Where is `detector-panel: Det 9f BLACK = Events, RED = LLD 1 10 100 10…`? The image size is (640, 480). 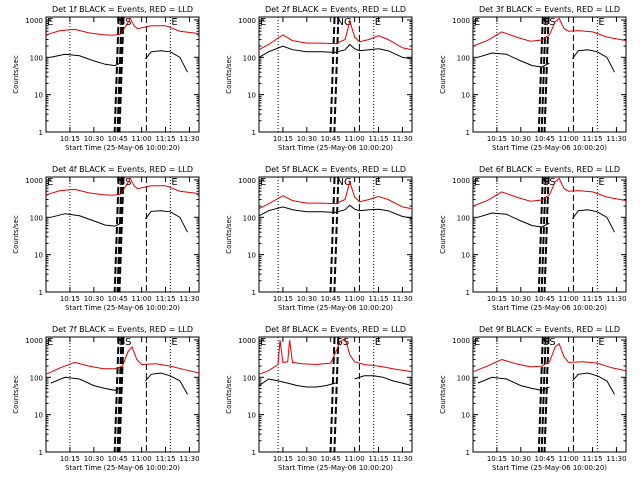
detector-panel: Det 9f BLACK = Events, RED = LLD 1 10 100 10… is located at coordinates (533, 398).